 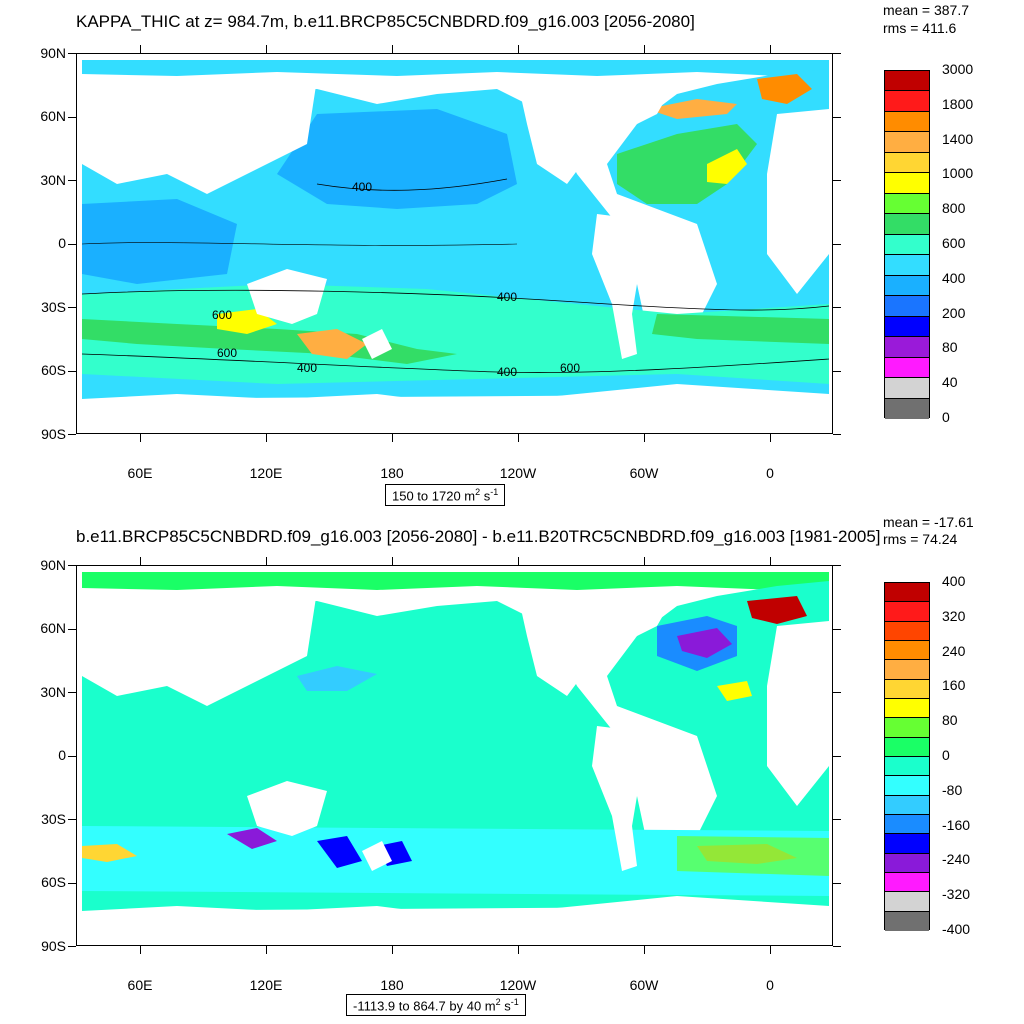 What do you see at coordinates (266, 985) in the screenshot?
I see `bottom-lon-label: 120E` at bounding box center [266, 985].